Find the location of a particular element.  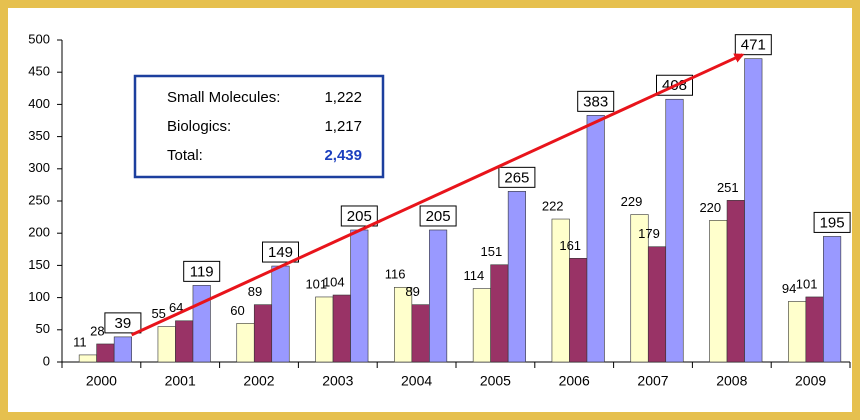

value-label: 229 is located at coordinates (632, 201).